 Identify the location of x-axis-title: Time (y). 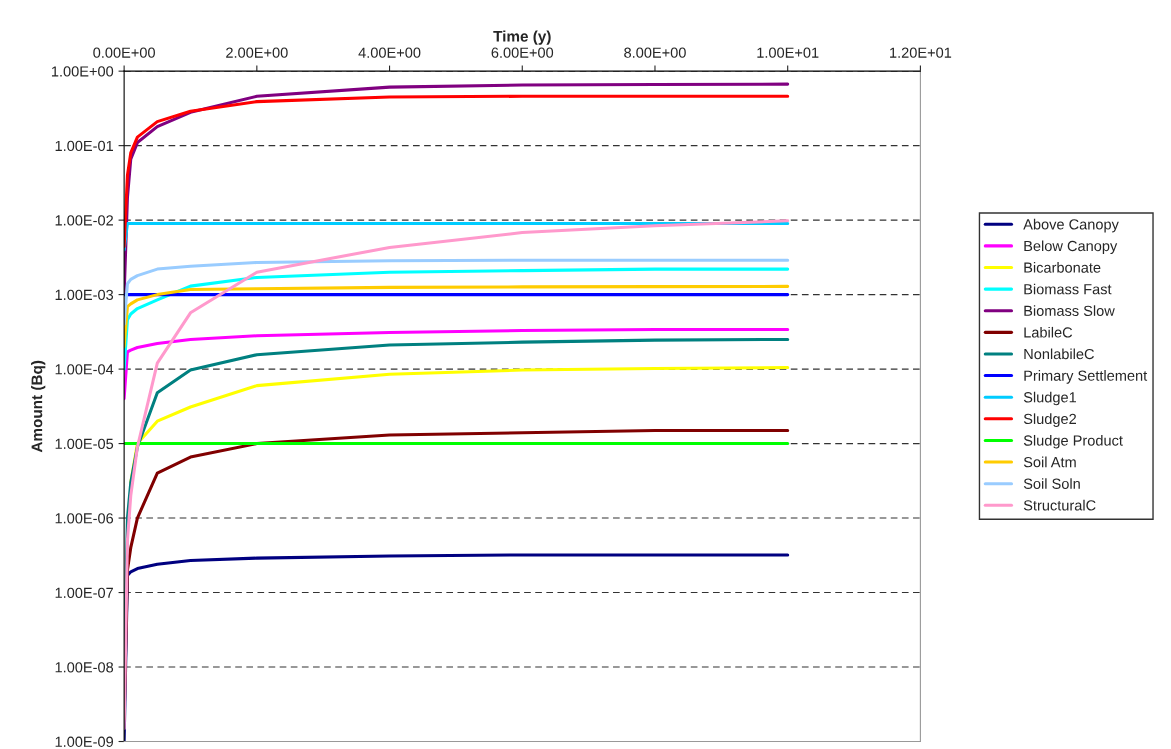
(522, 37).